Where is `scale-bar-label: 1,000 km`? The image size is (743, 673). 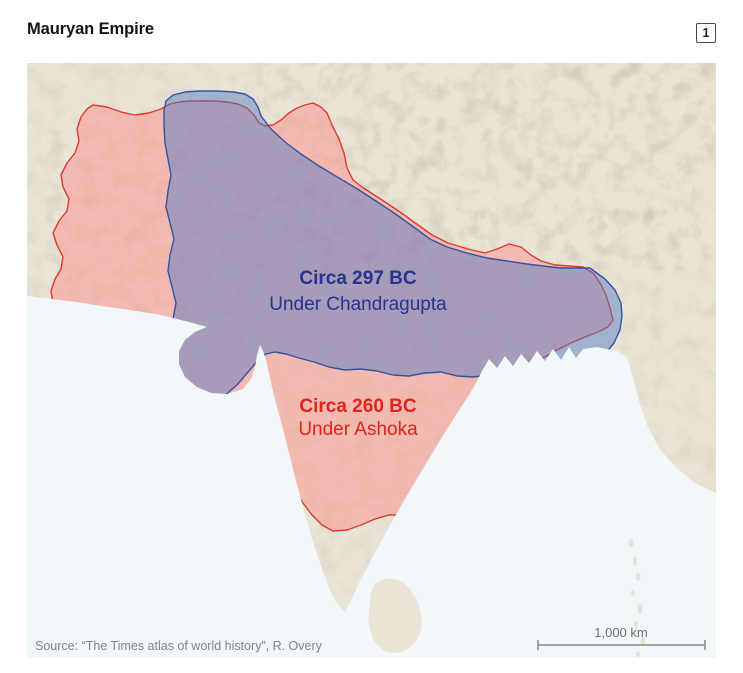
scale-bar-label: 1,000 km is located at coordinates (620, 632).